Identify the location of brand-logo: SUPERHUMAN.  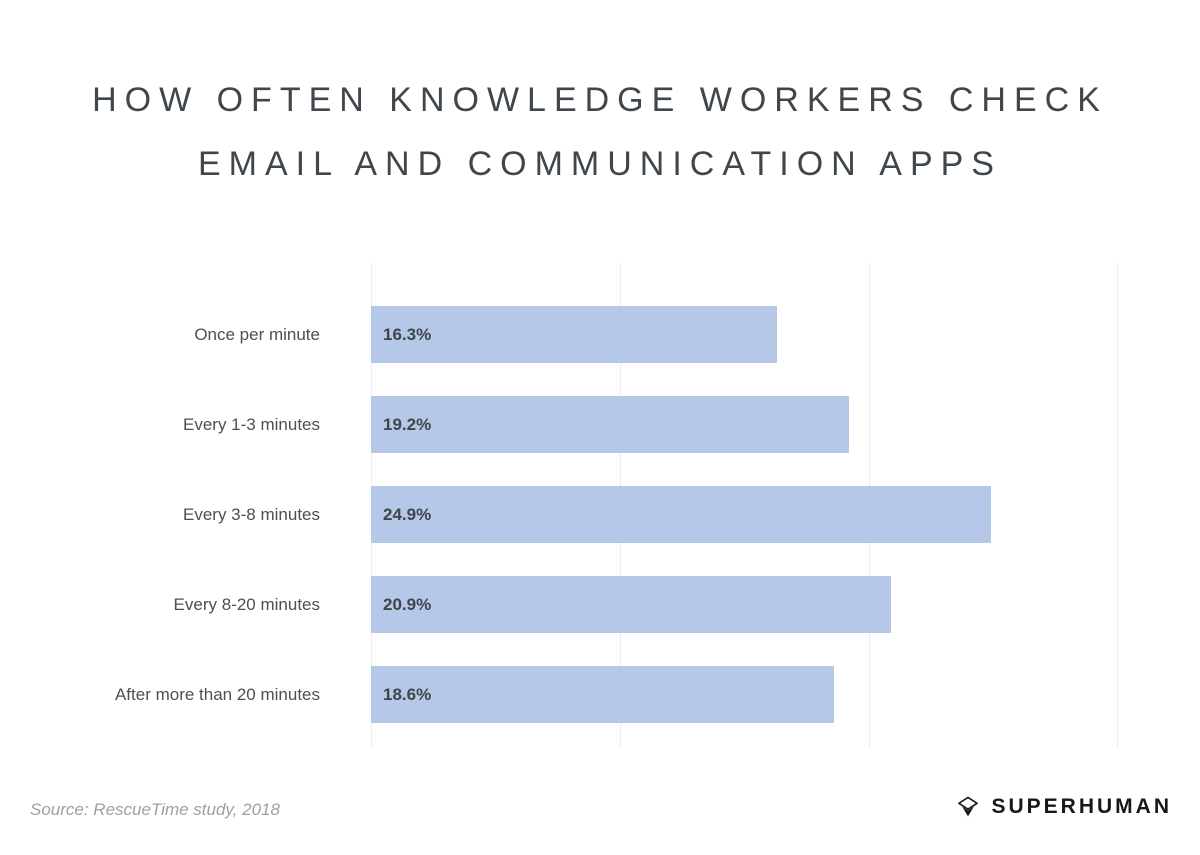
(1063, 807).